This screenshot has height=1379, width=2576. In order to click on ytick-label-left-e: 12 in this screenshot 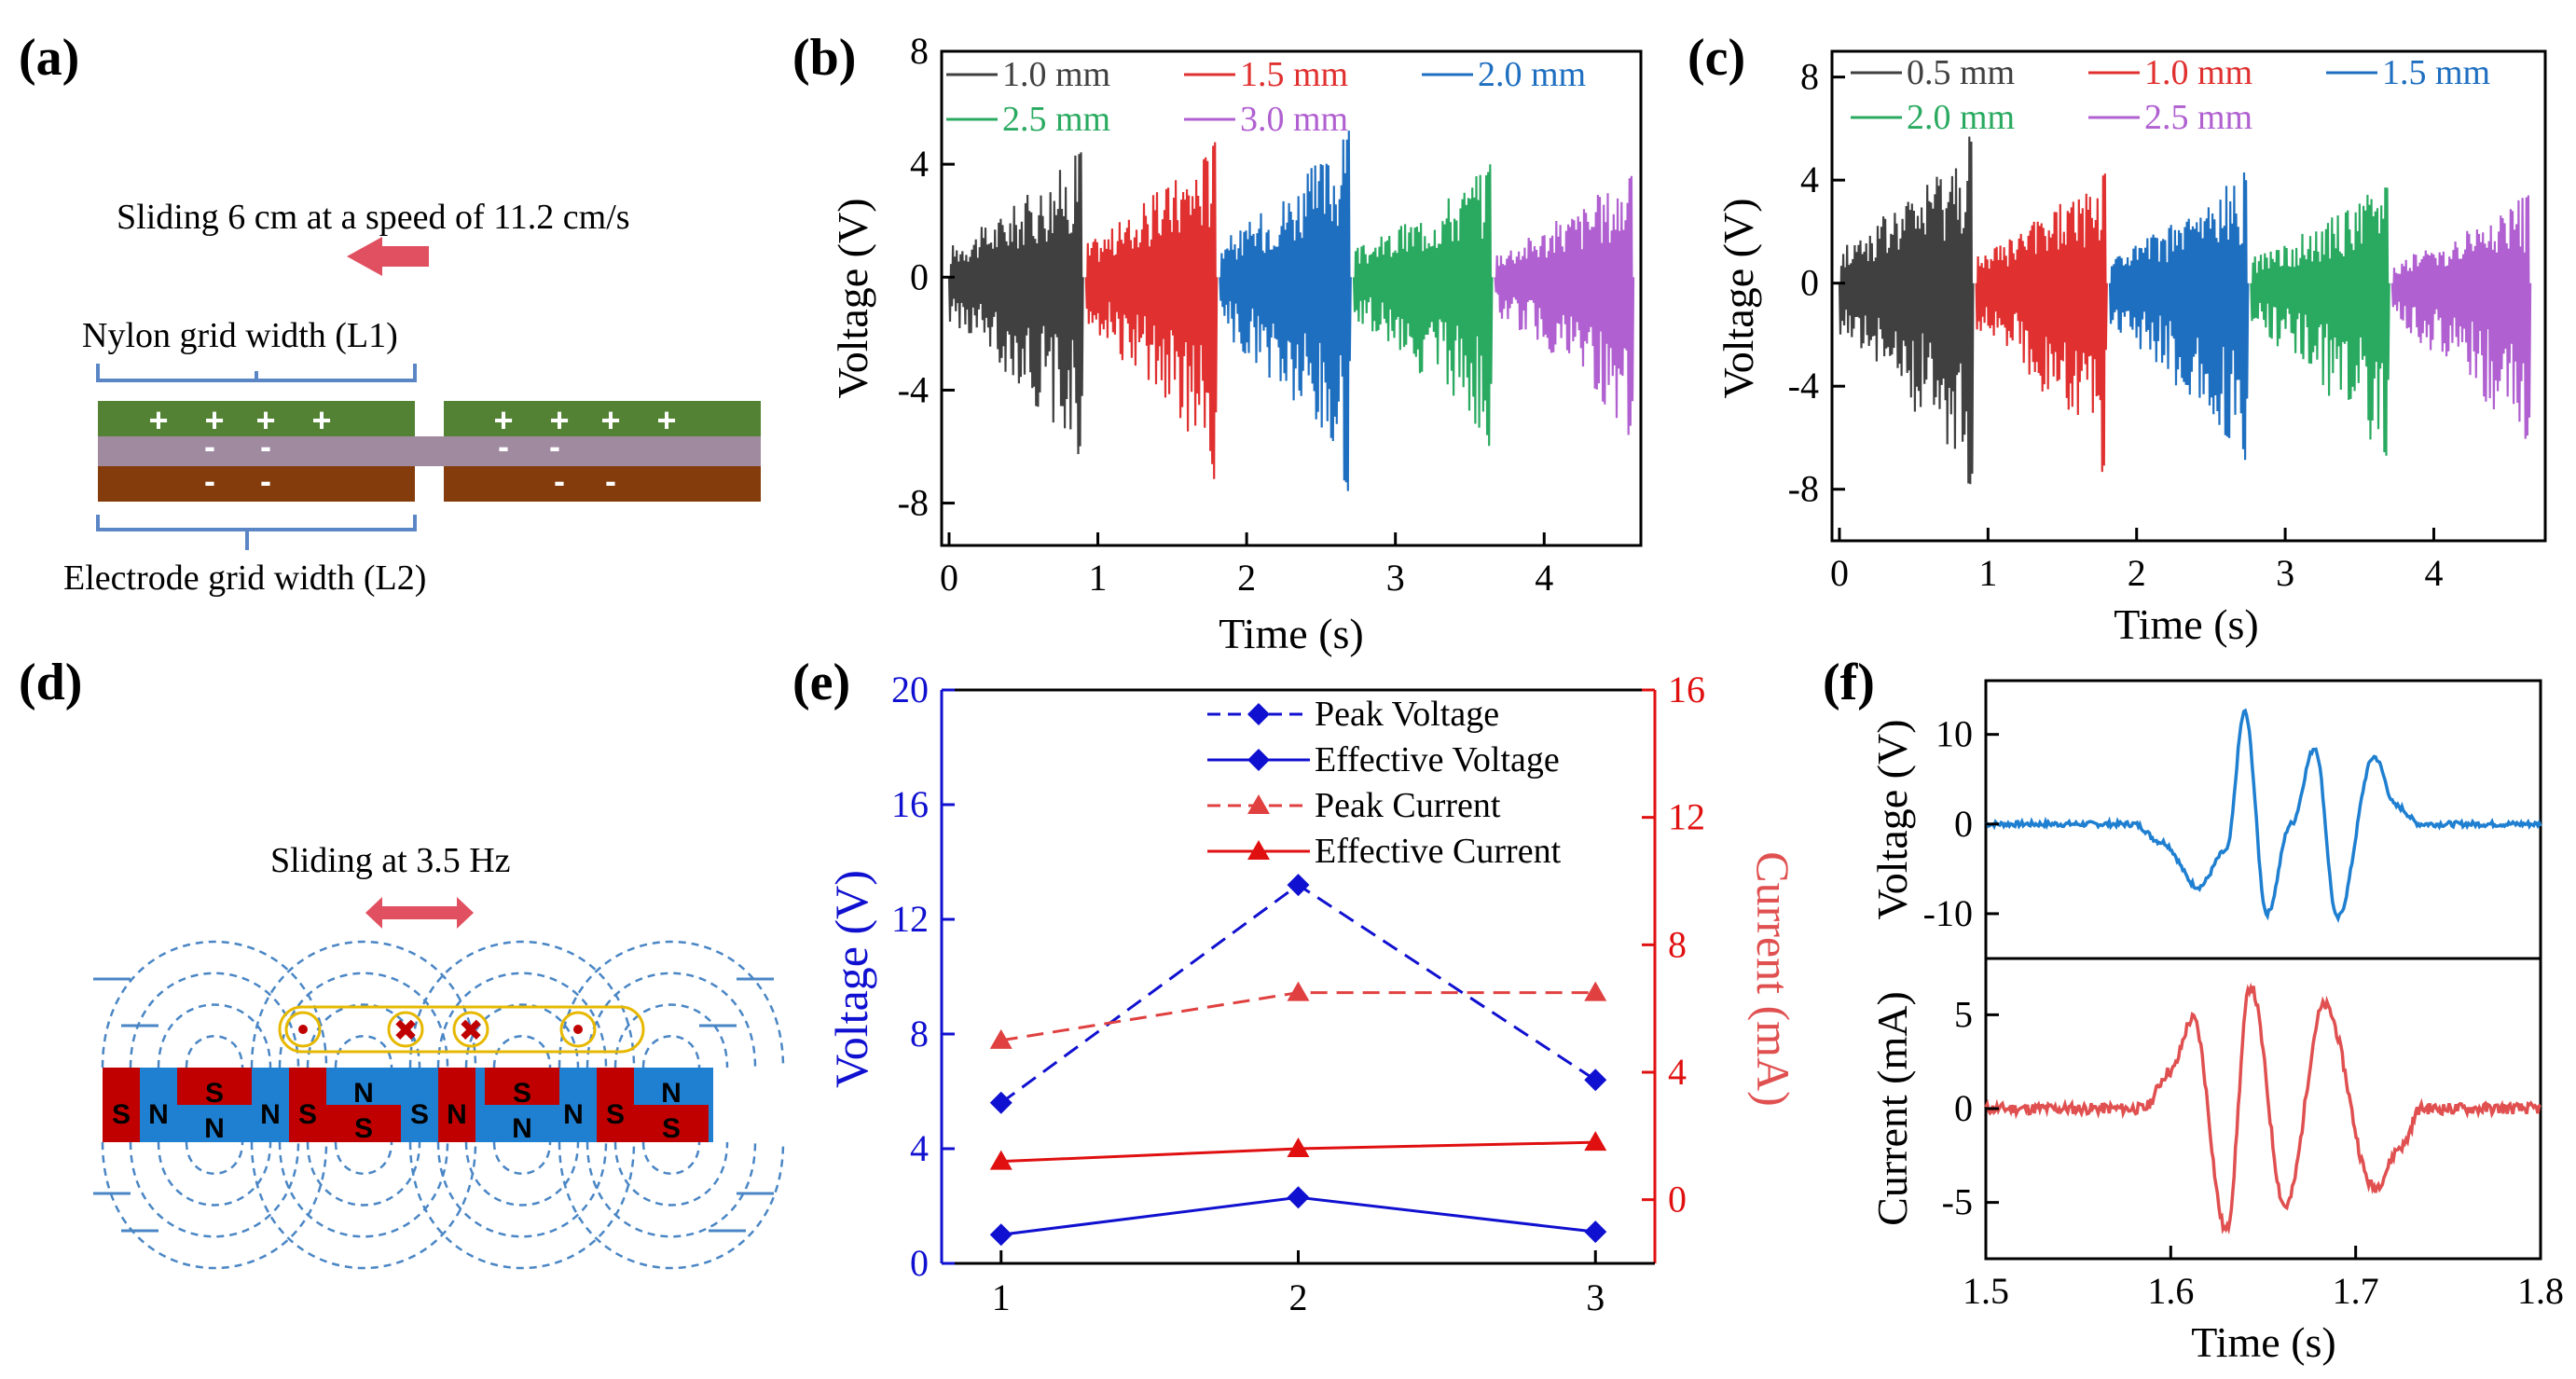, I will do `click(910, 919)`.